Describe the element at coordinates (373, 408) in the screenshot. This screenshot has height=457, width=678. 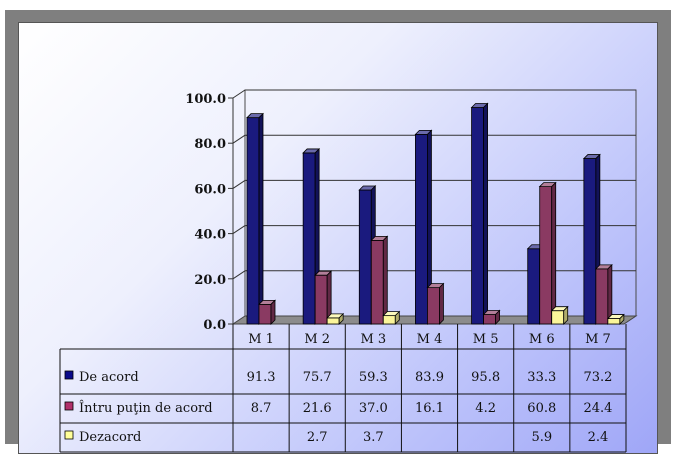
I see `data-label: 37.0` at that location.